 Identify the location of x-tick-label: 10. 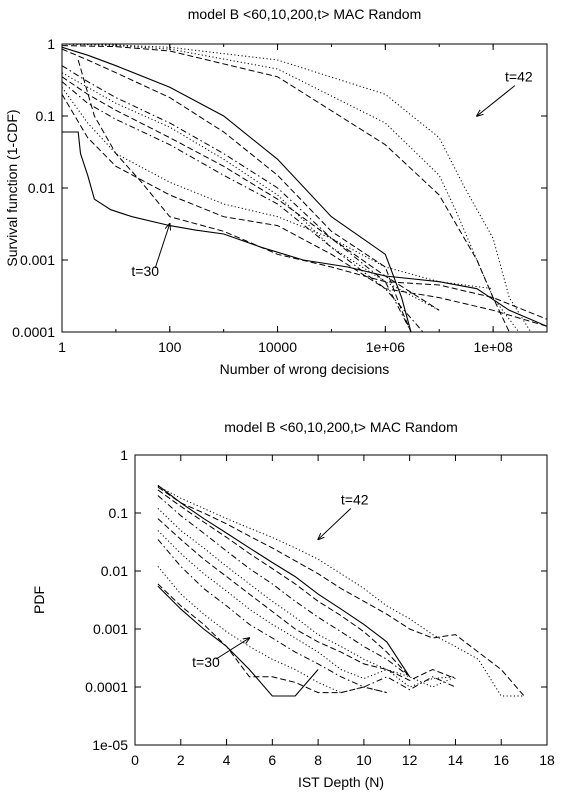
(364, 760).